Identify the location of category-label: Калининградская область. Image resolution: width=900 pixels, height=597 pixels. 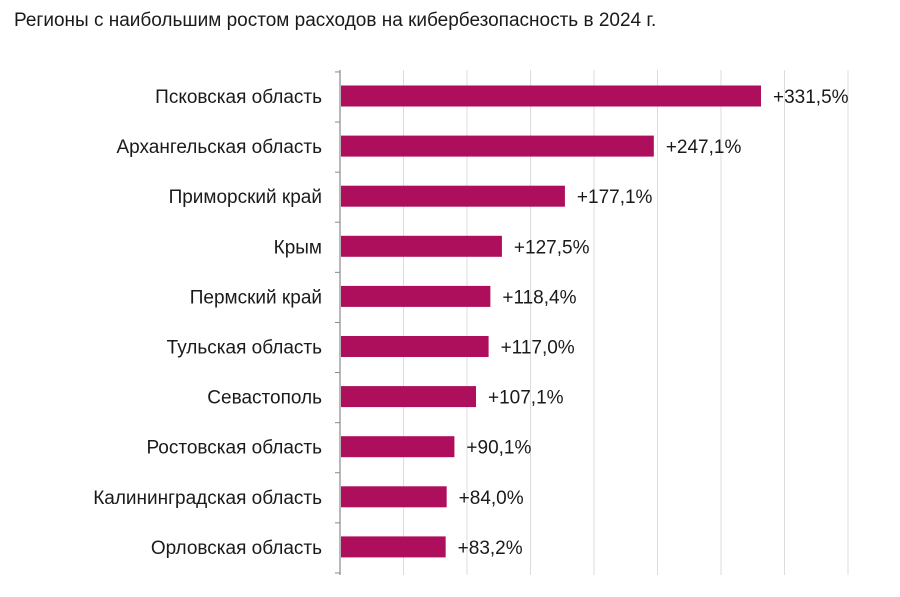
(207, 498).